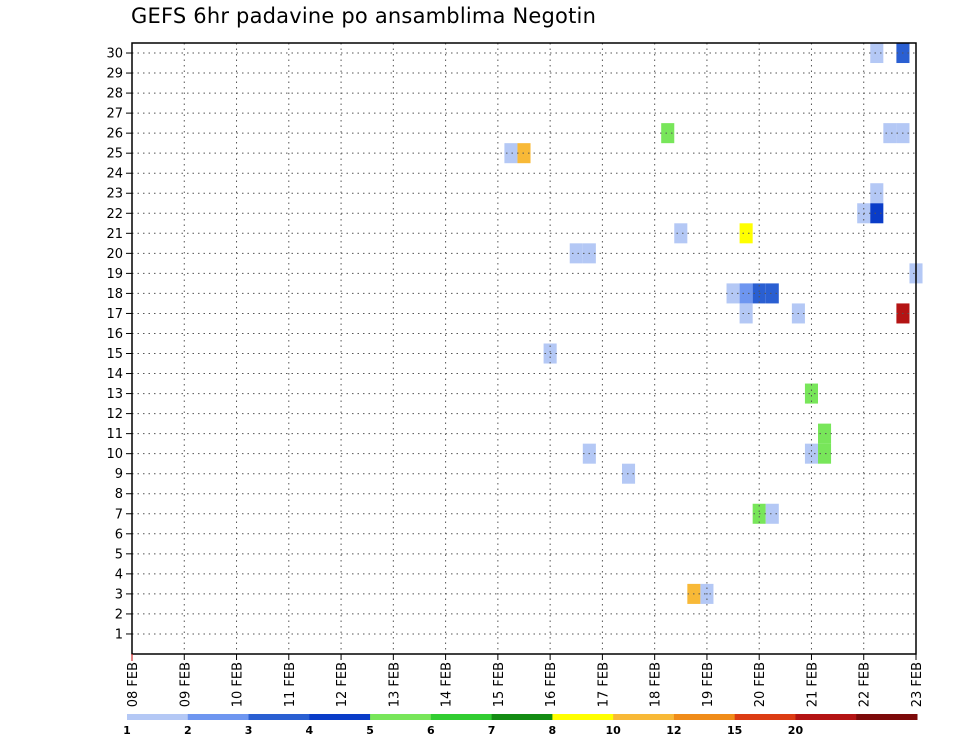  What do you see at coordinates (119, 634) in the screenshot?
I see `y-tick-label: 1` at bounding box center [119, 634].